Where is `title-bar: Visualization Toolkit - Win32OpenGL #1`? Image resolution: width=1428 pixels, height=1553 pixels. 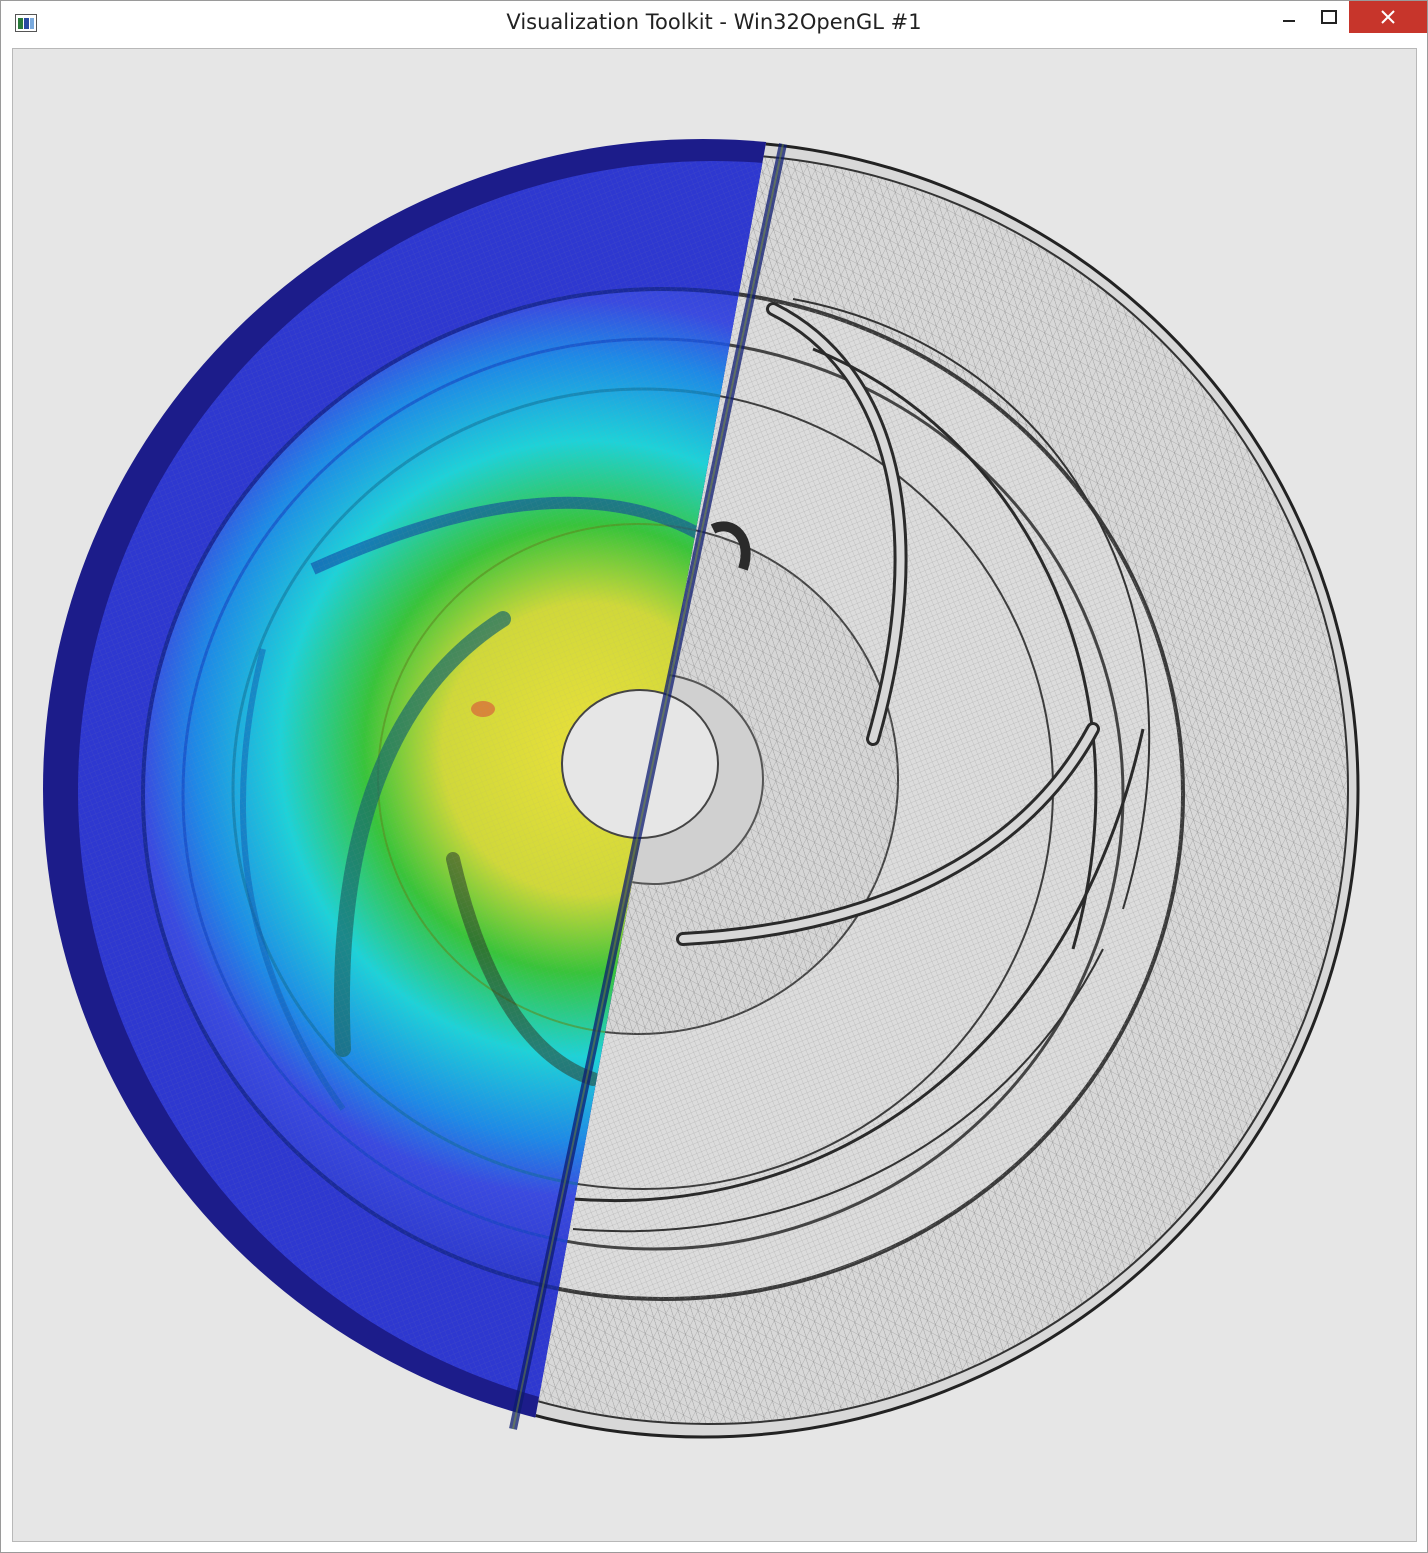
title-bar: Visualization Toolkit - Win32OpenGL #1 is located at coordinates (714, 24).